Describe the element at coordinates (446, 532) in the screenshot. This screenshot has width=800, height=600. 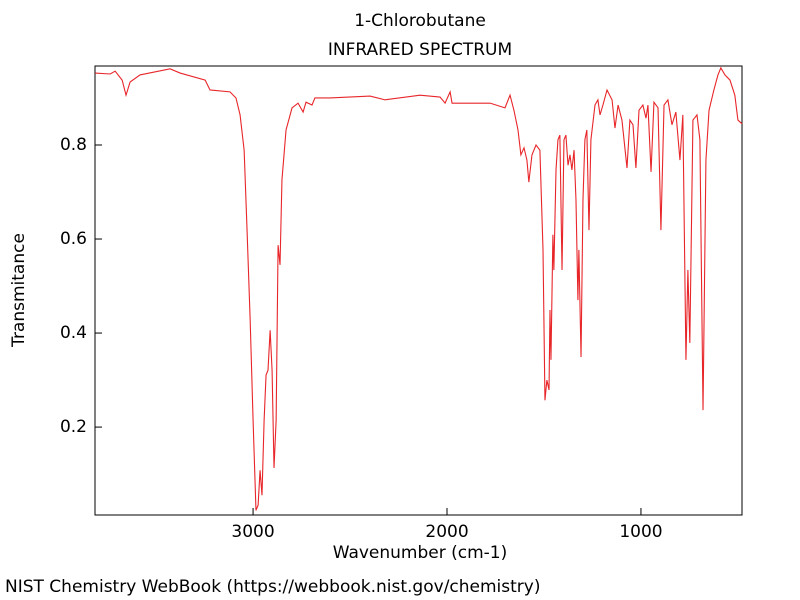
I see `x-tick-label: 2000` at that location.